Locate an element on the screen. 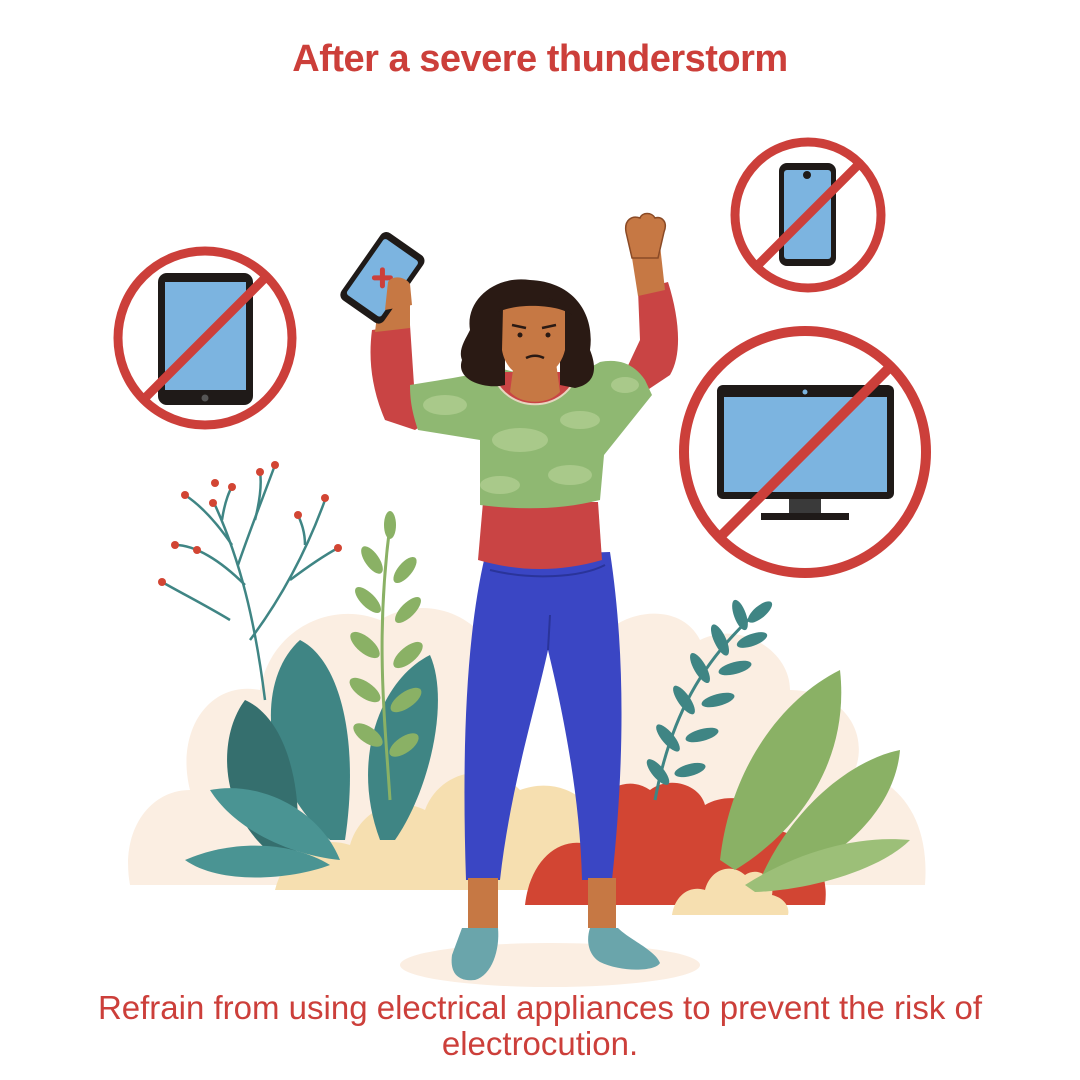  teal-leaf-bottom is located at coordinates (257, 861).